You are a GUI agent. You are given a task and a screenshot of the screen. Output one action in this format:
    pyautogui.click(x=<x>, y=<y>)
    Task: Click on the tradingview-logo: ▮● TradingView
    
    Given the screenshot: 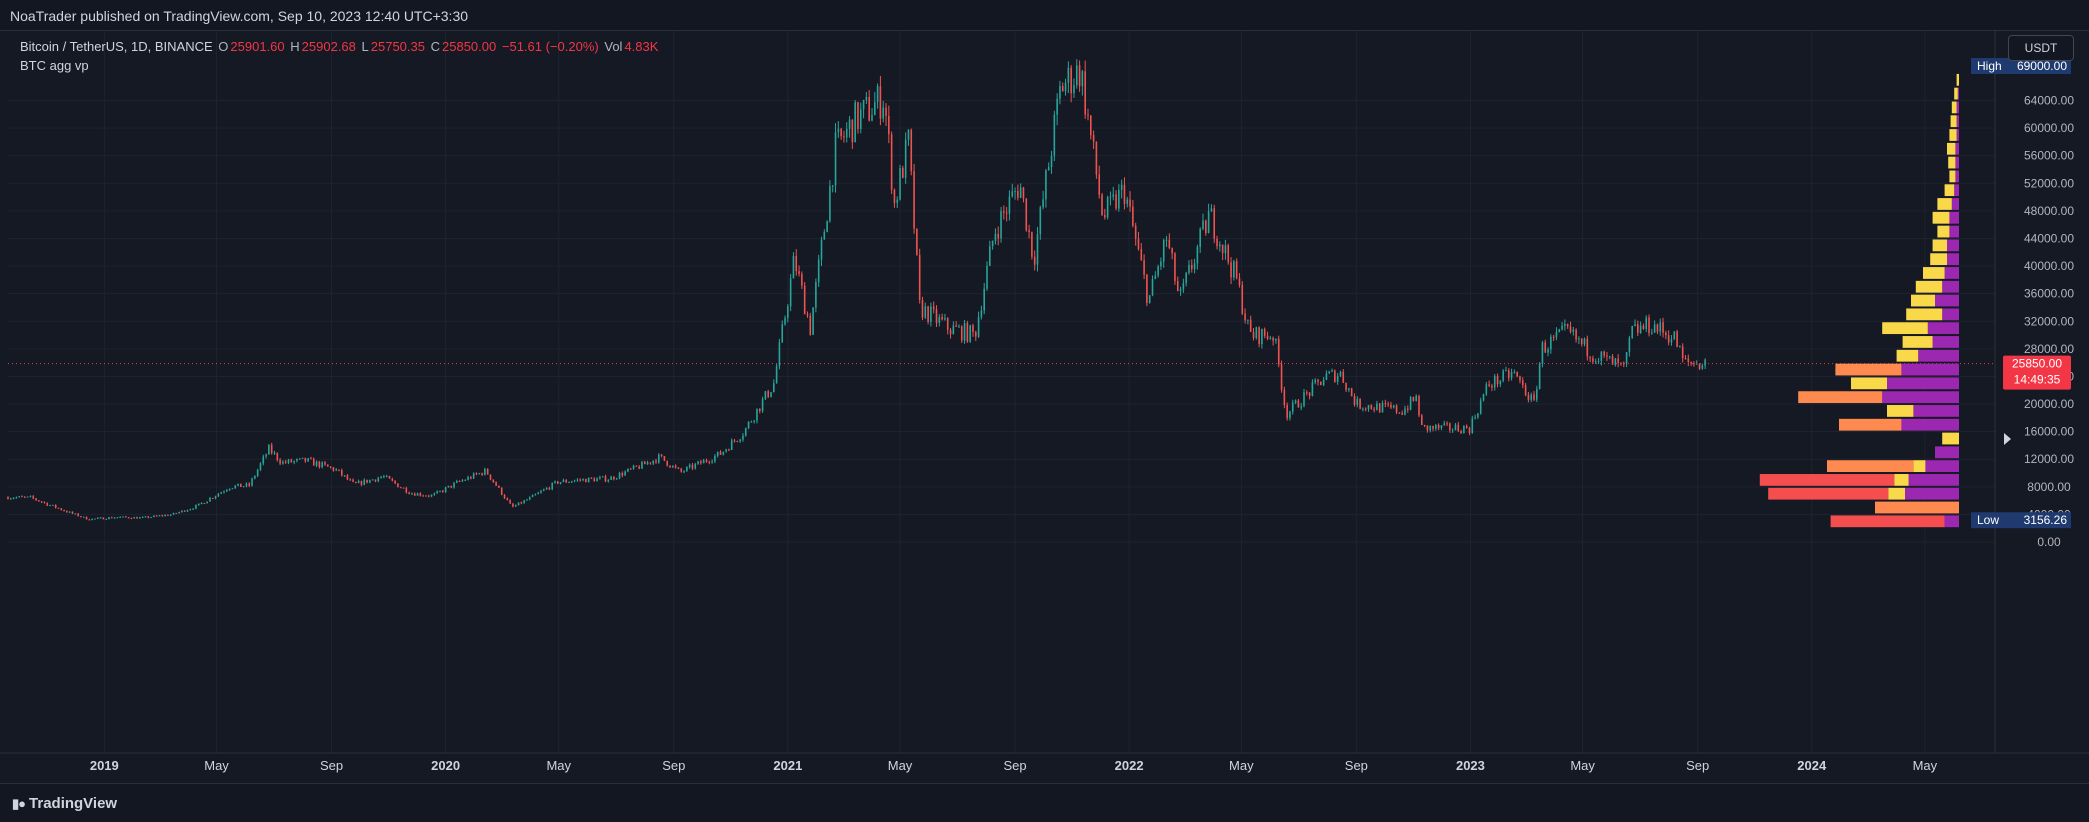 What is the action you would take?
    pyautogui.click(x=64, y=803)
    